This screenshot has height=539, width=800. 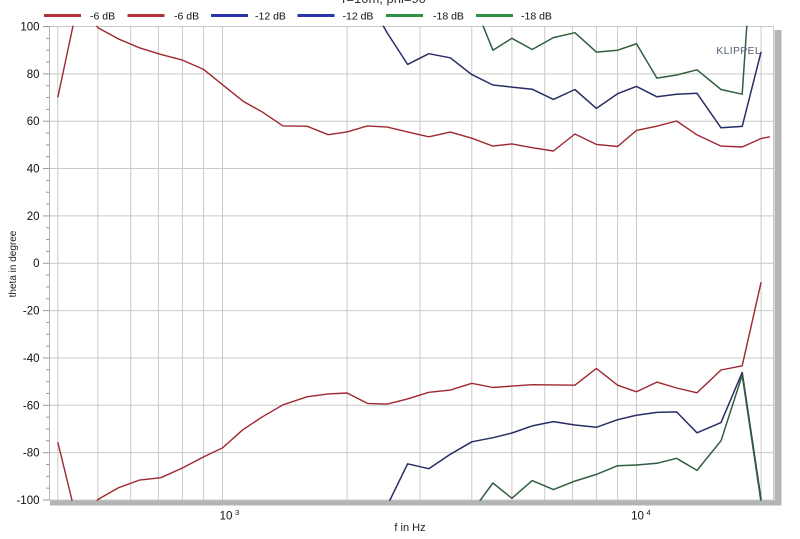 What do you see at coordinates (36, 264) in the screenshot?
I see `svg-text: 0` at bounding box center [36, 264].